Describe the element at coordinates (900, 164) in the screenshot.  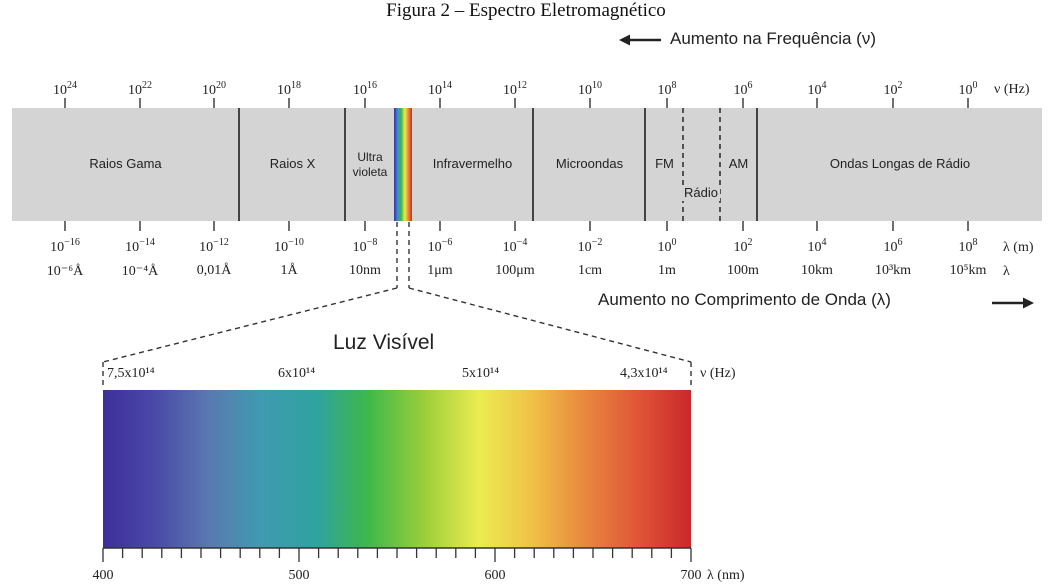
I see `band-long-radio: Ondas Longas de Rádio` at that location.